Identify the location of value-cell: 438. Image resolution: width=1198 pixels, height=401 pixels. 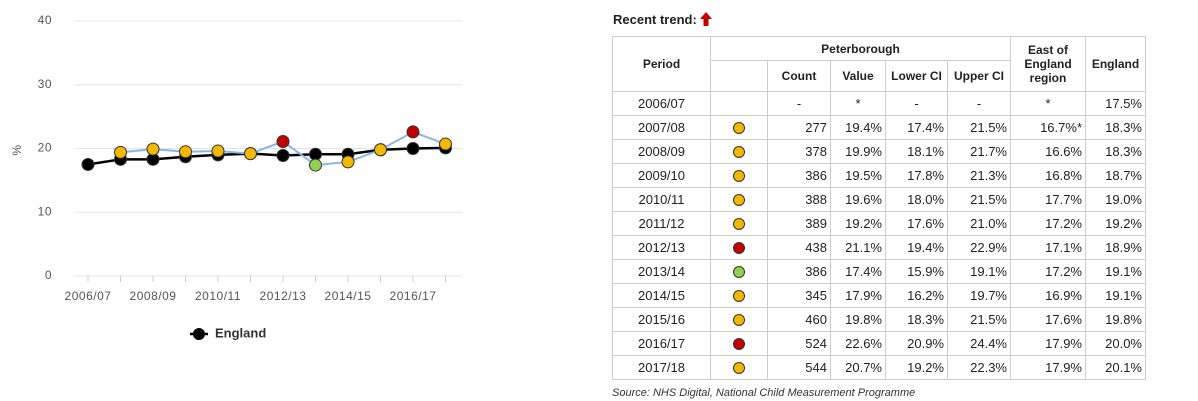
(799, 247).